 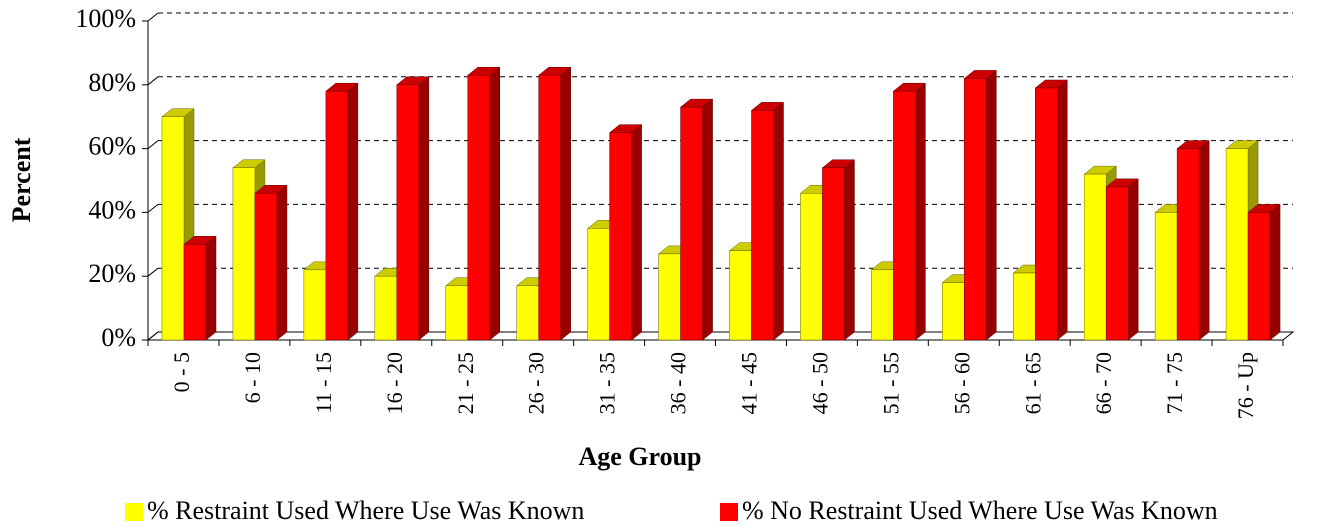 I want to click on y-axis-label: Percent, so click(x=21, y=179).